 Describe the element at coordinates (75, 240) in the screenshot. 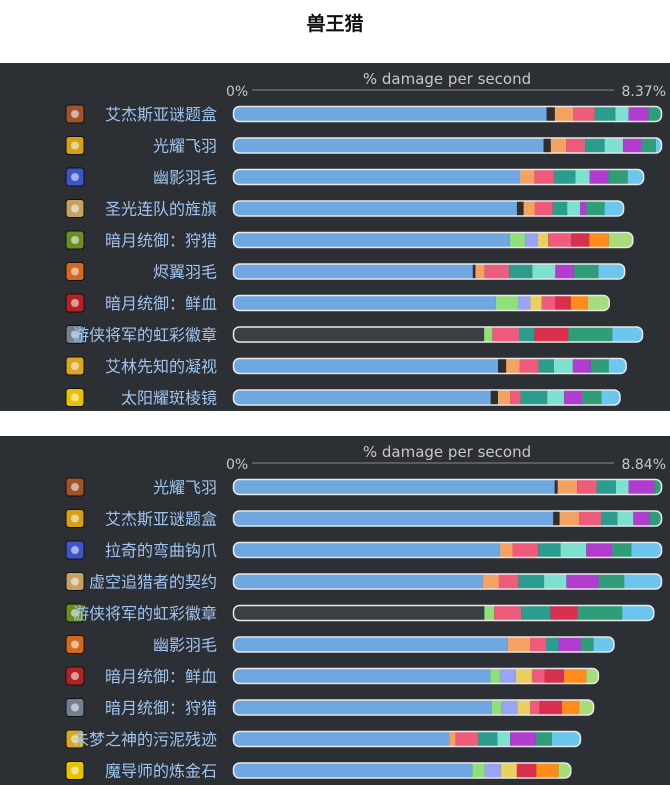

I see `darkmoon-hunt-icon` at that location.